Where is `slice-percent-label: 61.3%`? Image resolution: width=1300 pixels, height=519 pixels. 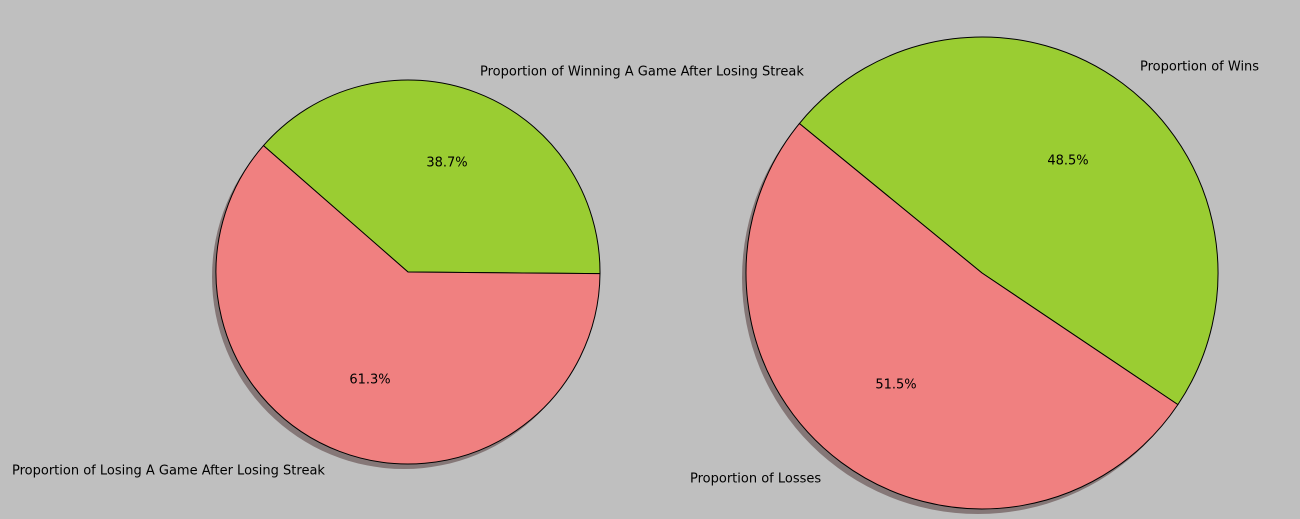 slice-percent-label: 61.3% is located at coordinates (369, 380).